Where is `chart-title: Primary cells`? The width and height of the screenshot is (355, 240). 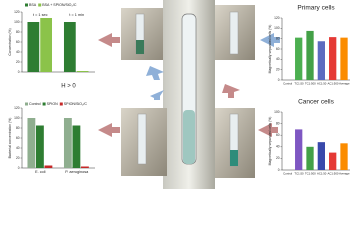 chart-title: Primary cells is located at coordinates (316, 8).